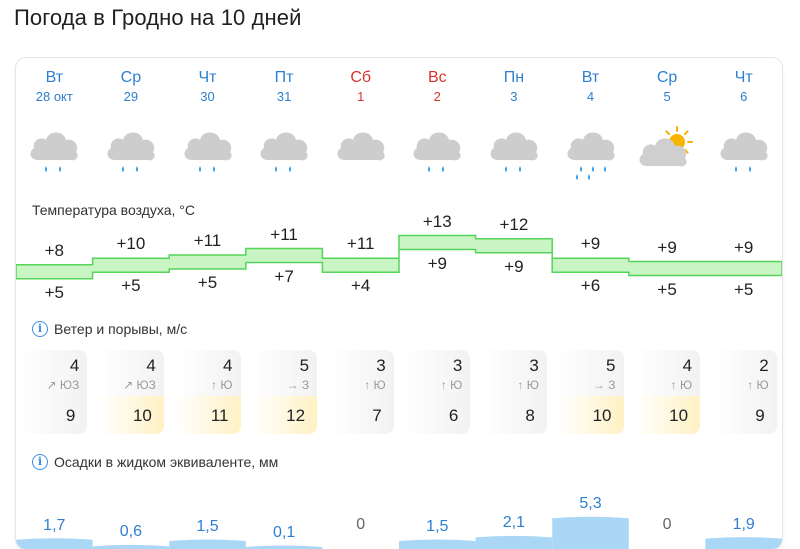 The width and height of the screenshot is (800, 549). What do you see at coordinates (304, 365) in the screenshot?
I see `wind-speed: 5` at bounding box center [304, 365].